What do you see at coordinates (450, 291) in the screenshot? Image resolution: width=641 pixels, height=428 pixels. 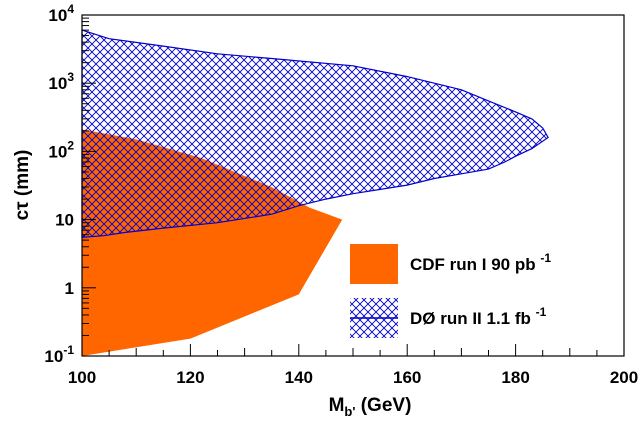 I see `legend: CDF run I 90 pb -1 DØ run II 1.1 fb -1` at bounding box center [450, 291].